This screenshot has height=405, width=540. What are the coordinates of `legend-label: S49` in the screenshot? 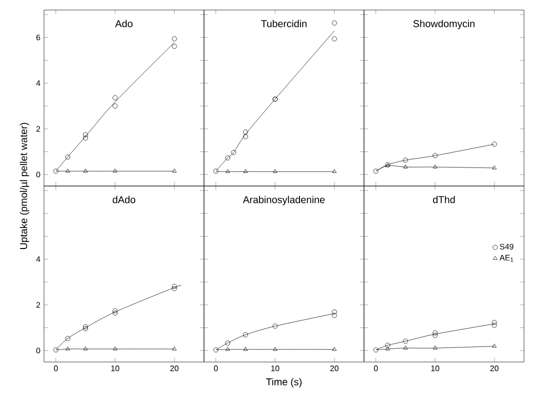 It's located at (507, 247).